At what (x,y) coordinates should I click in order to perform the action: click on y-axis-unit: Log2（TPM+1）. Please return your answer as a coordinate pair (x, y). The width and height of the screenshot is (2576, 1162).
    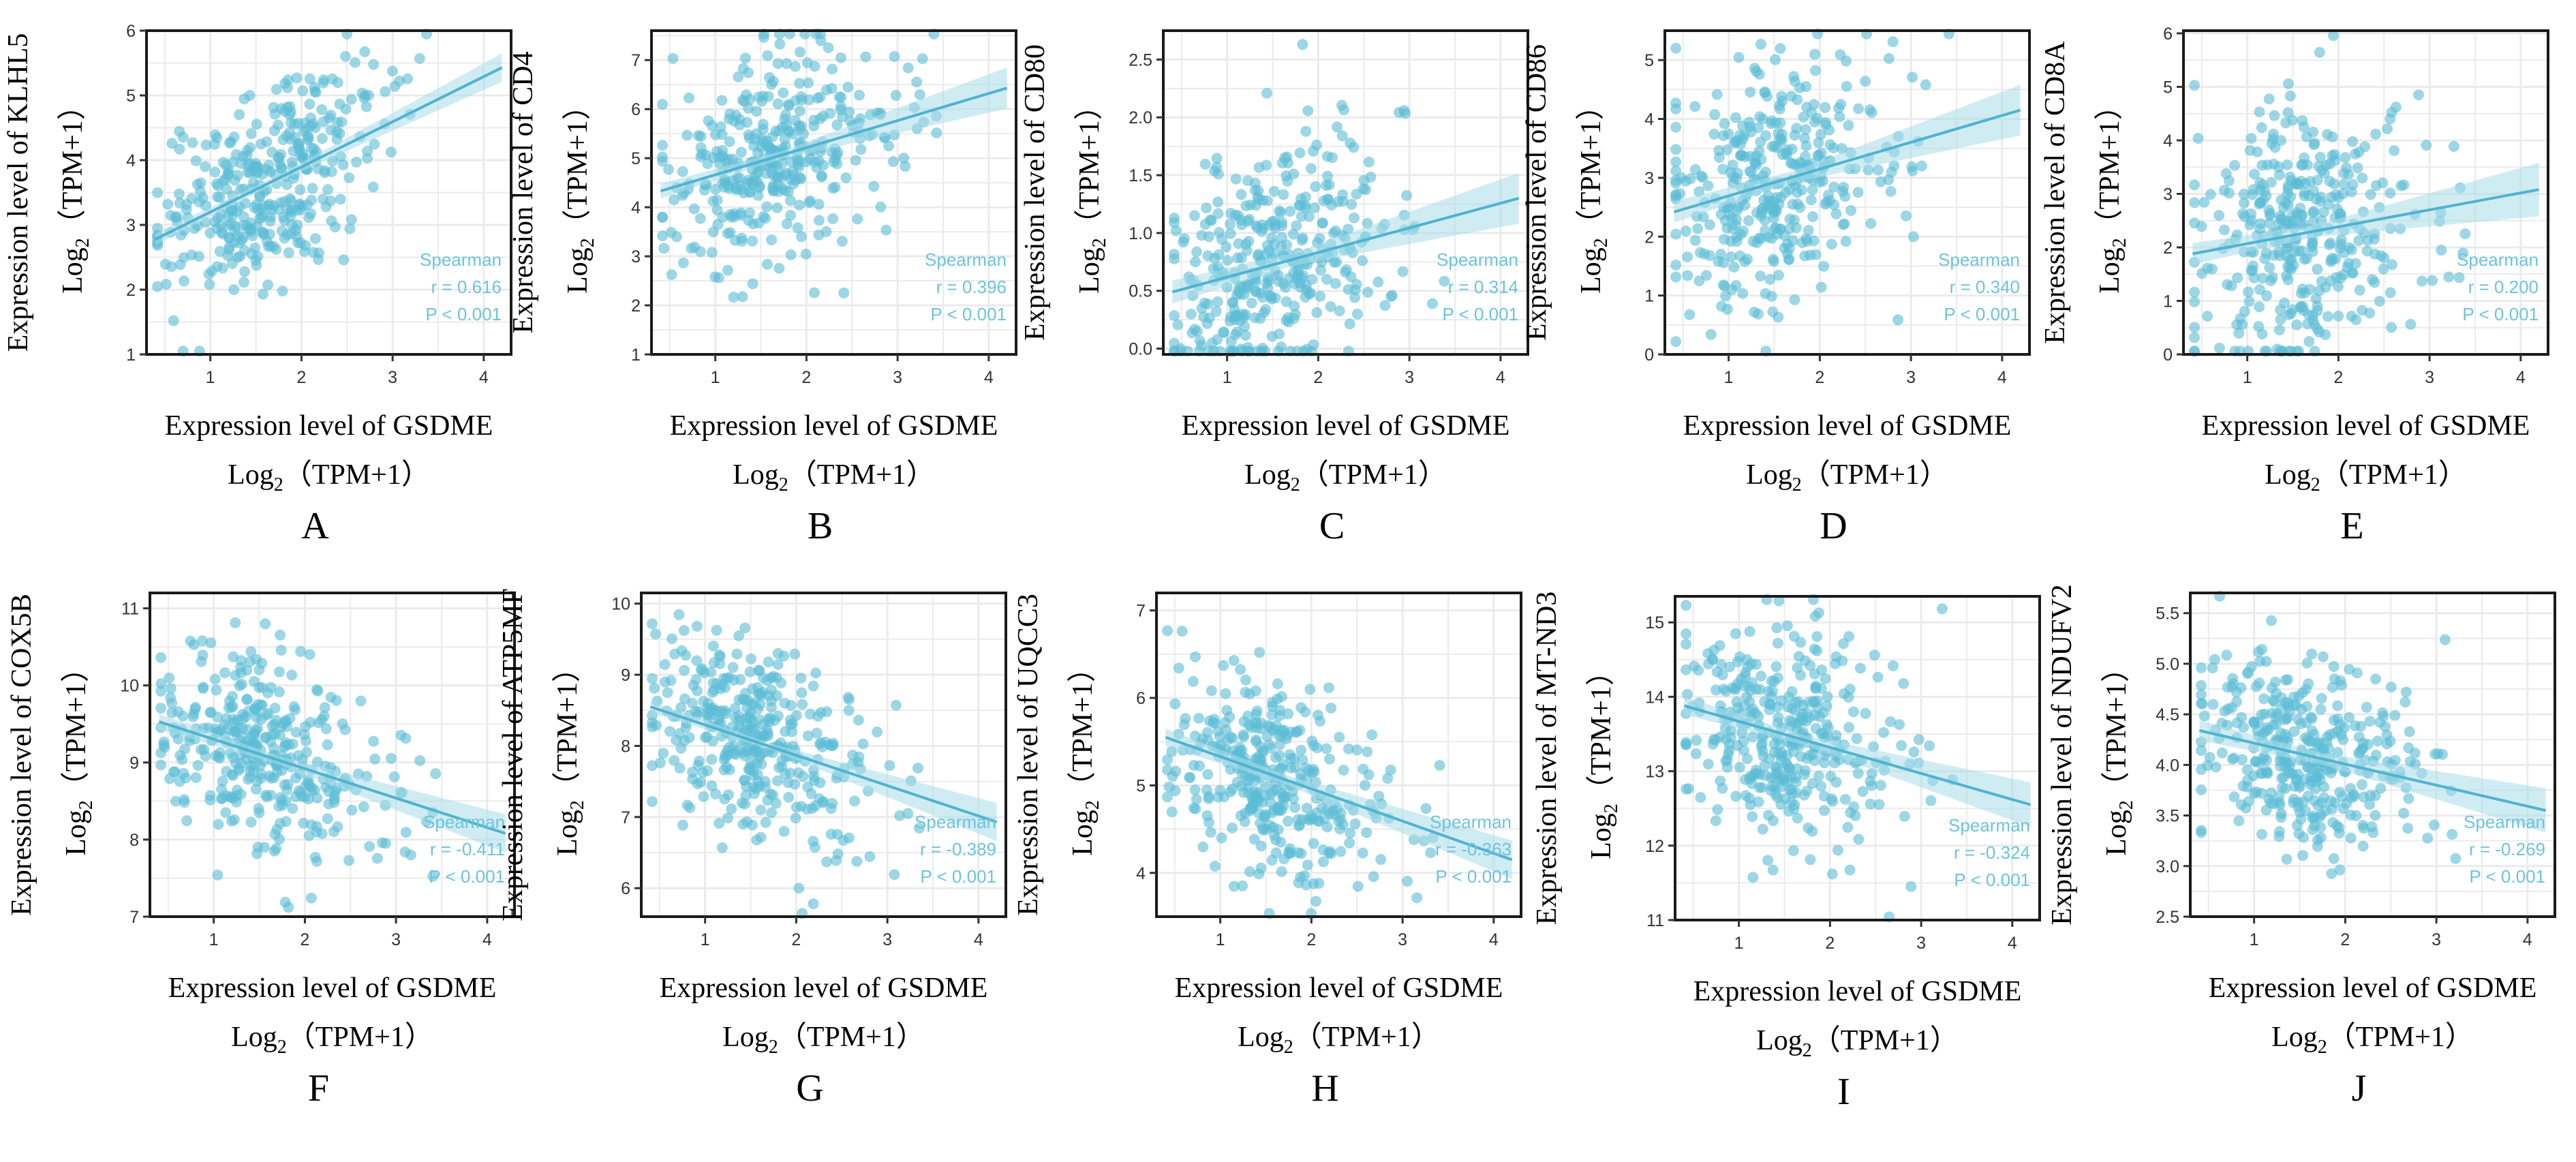
    Looking at the image, I should click on (2112, 192).